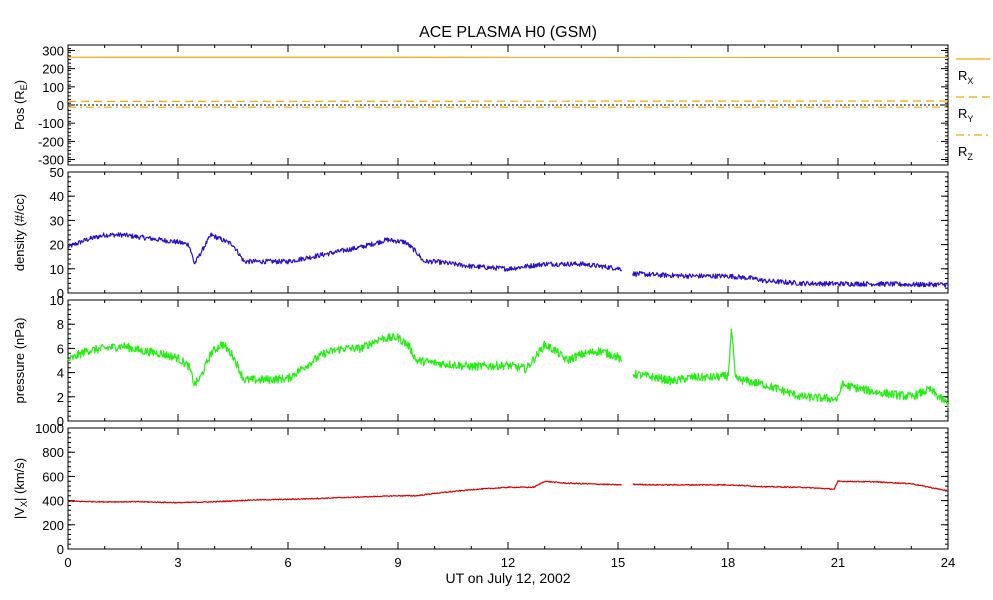 The image size is (993, 600). I want to click on y-tick-label-density: 0, so click(60, 293).